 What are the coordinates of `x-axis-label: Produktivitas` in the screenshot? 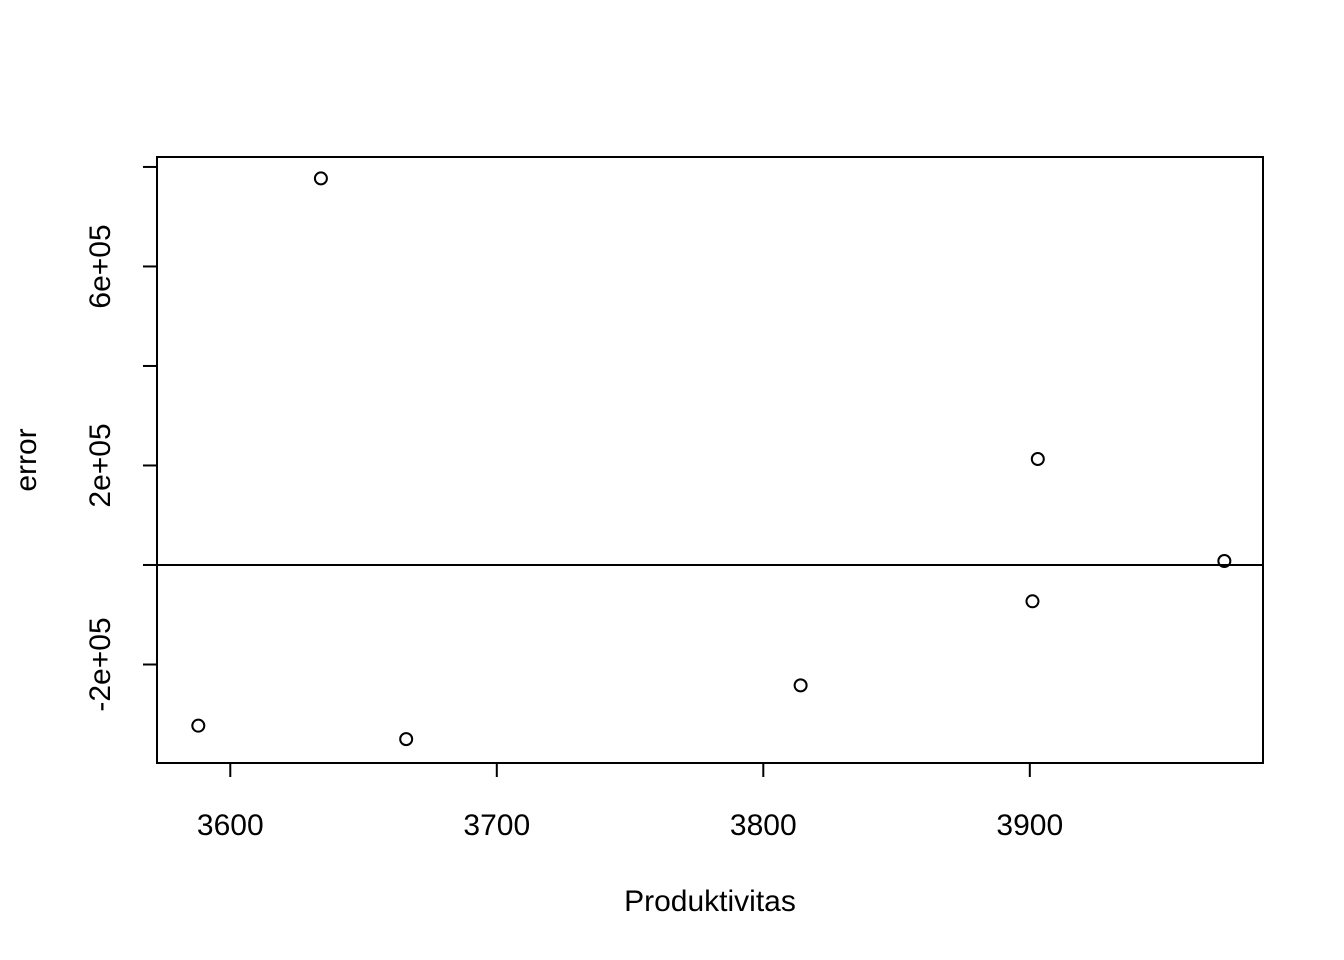 It's located at (710, 901).